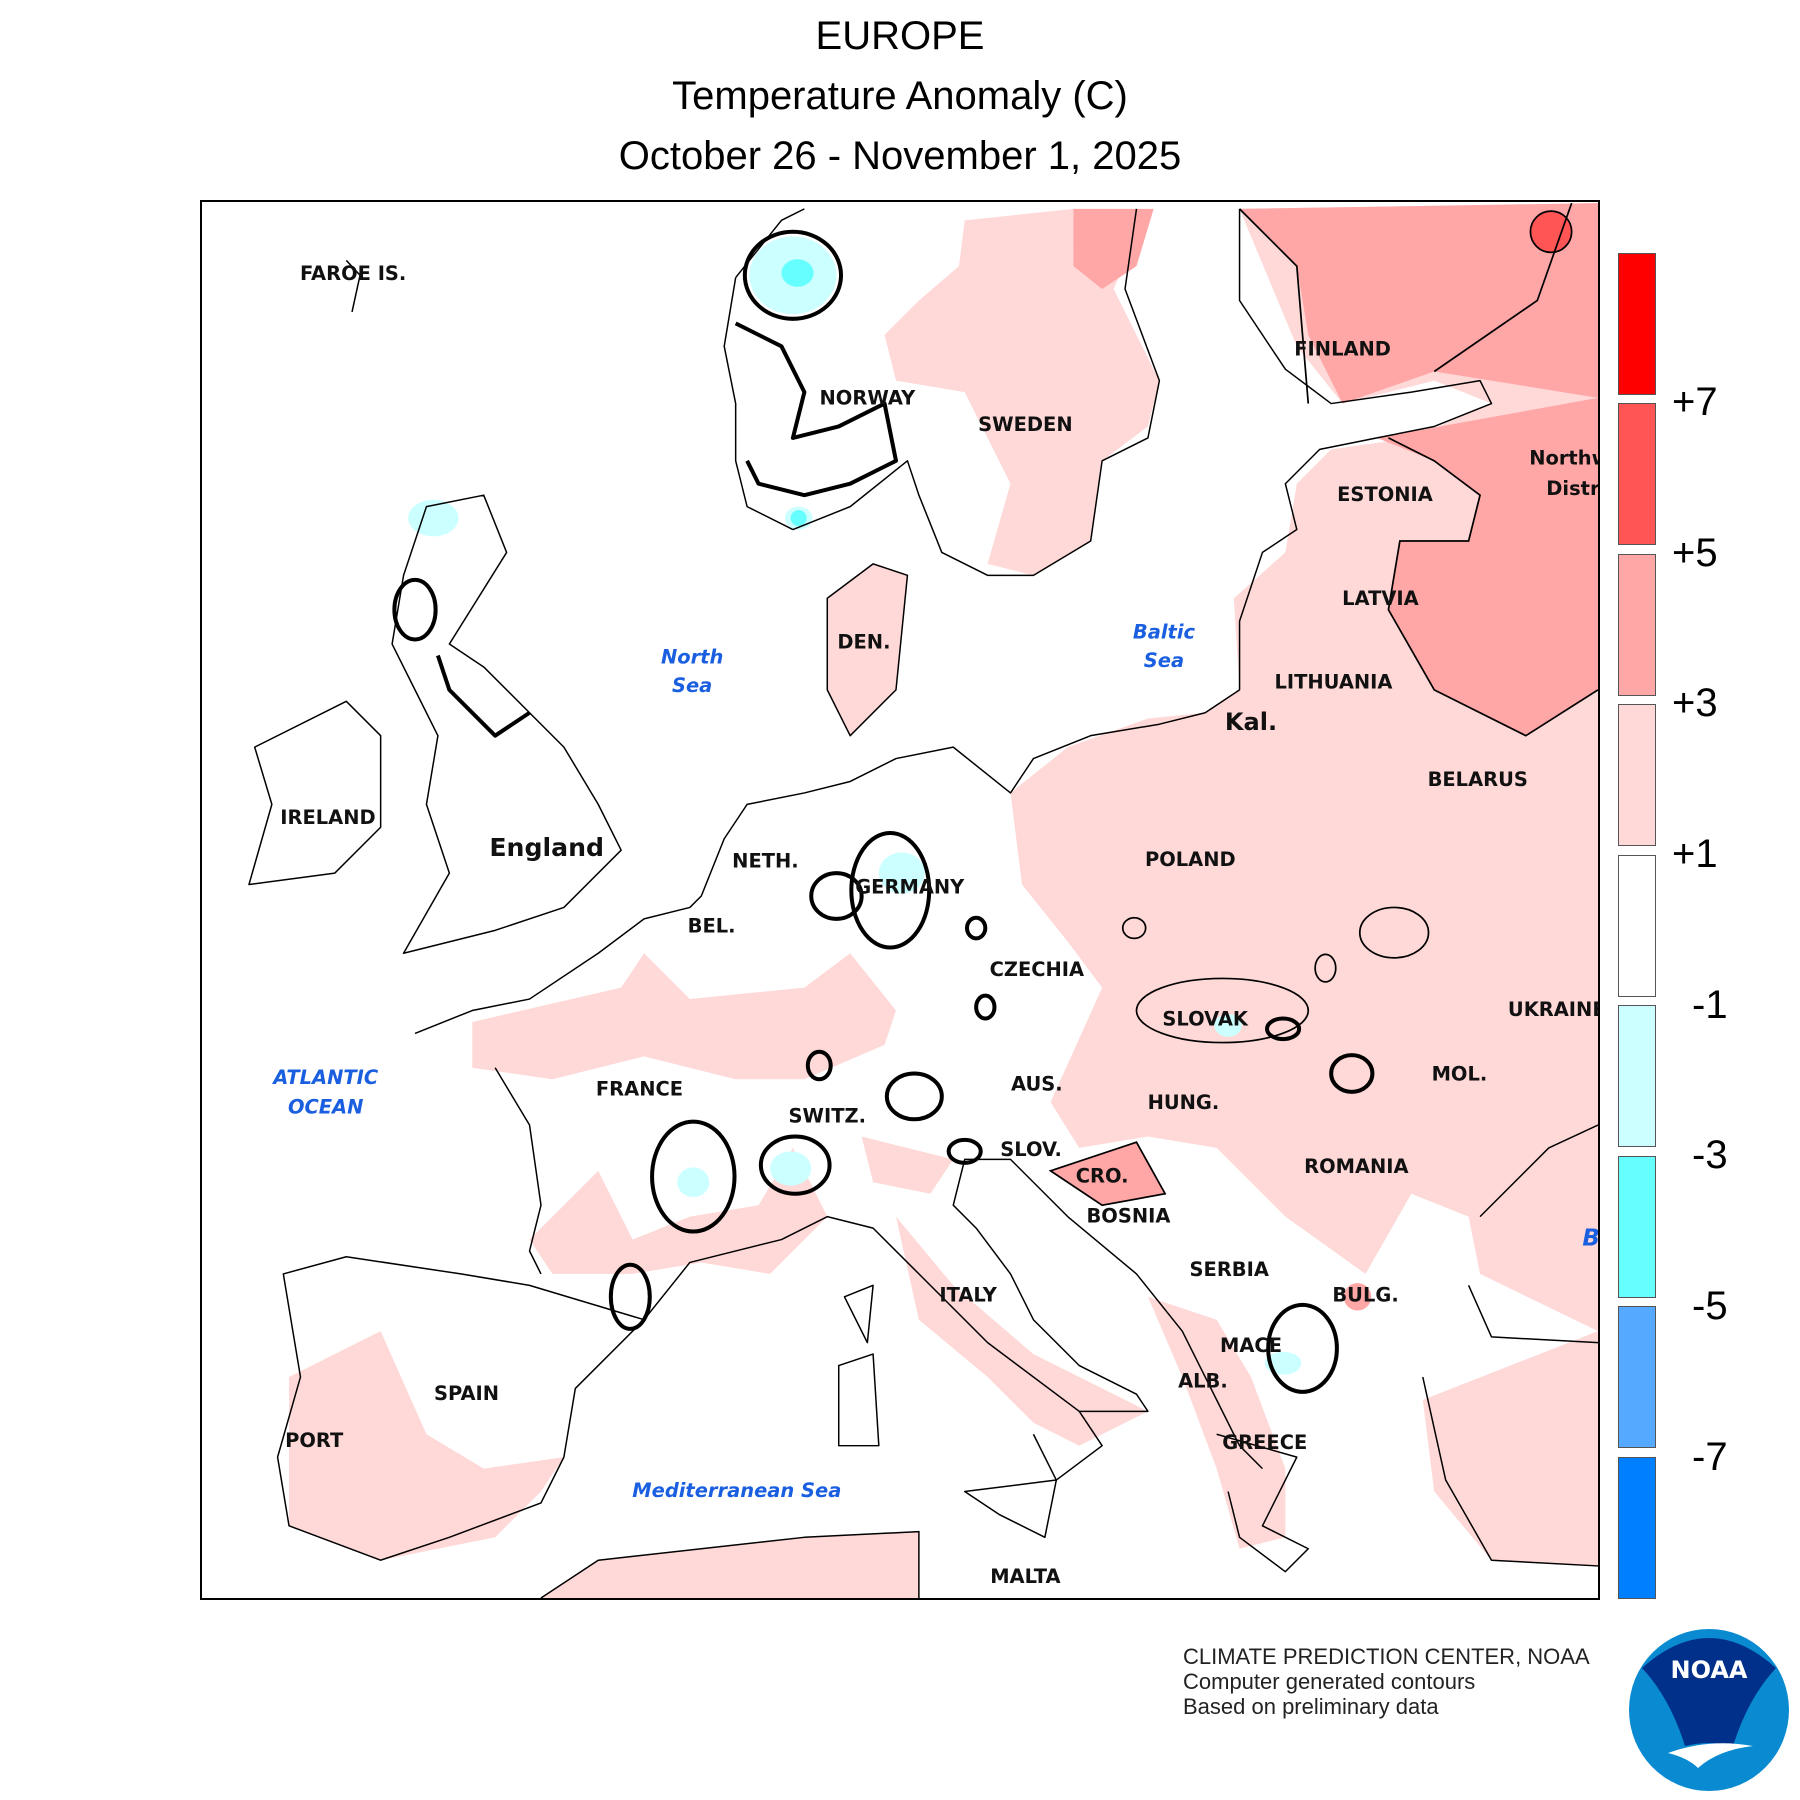  I want to click on legend-bin-neg5-neg7, so click(1637, 1377).